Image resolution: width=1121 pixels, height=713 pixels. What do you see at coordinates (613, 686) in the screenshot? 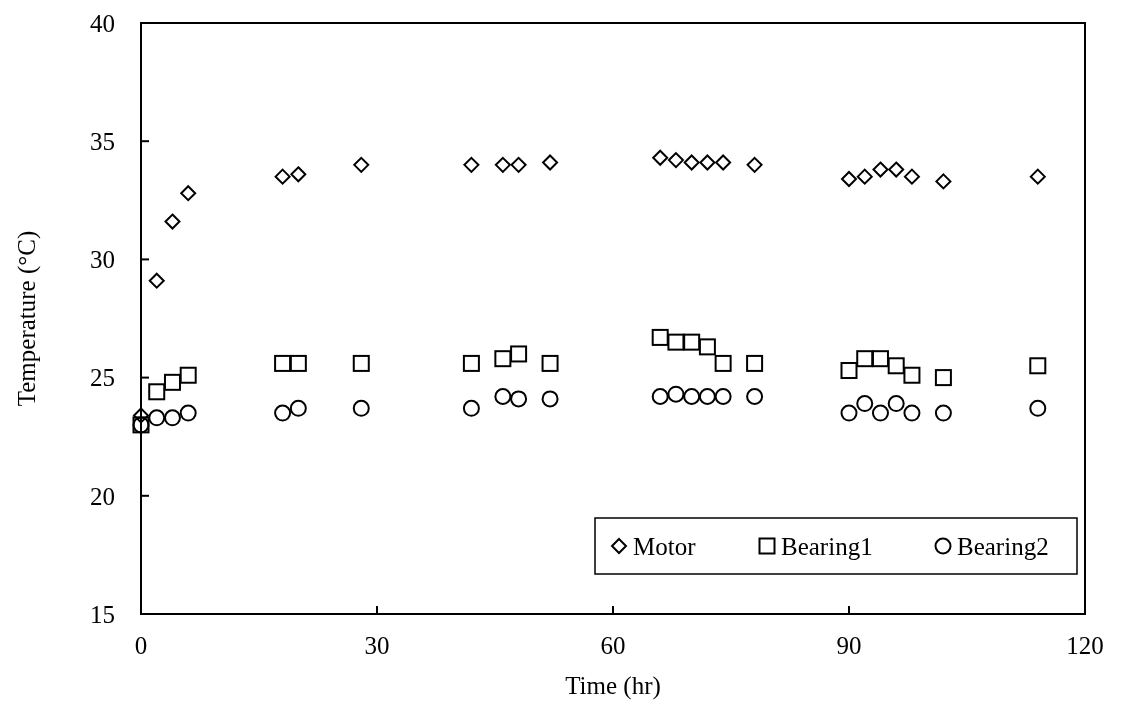
I see `x-axis-title: Time (hr)` at bounding box center [613, 686].